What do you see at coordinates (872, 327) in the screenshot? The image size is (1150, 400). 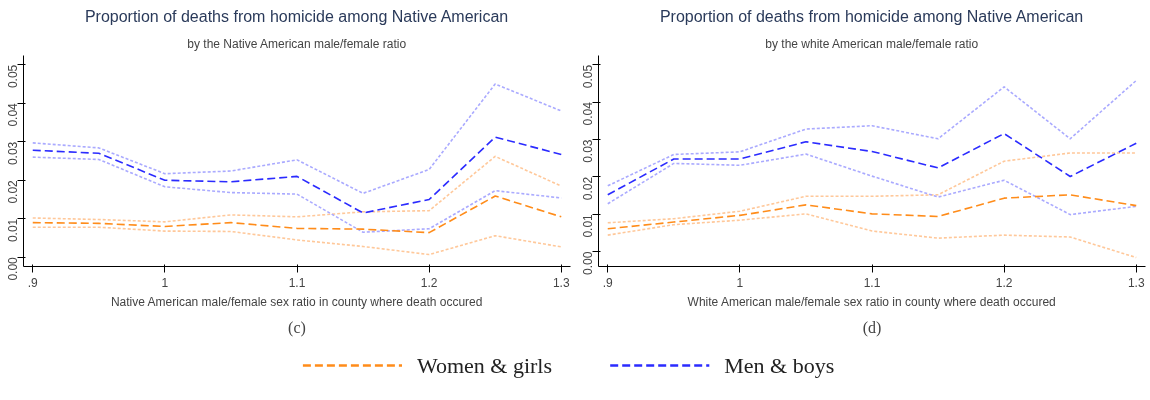 I see `text: (d)` at bounding box center [872, 327].